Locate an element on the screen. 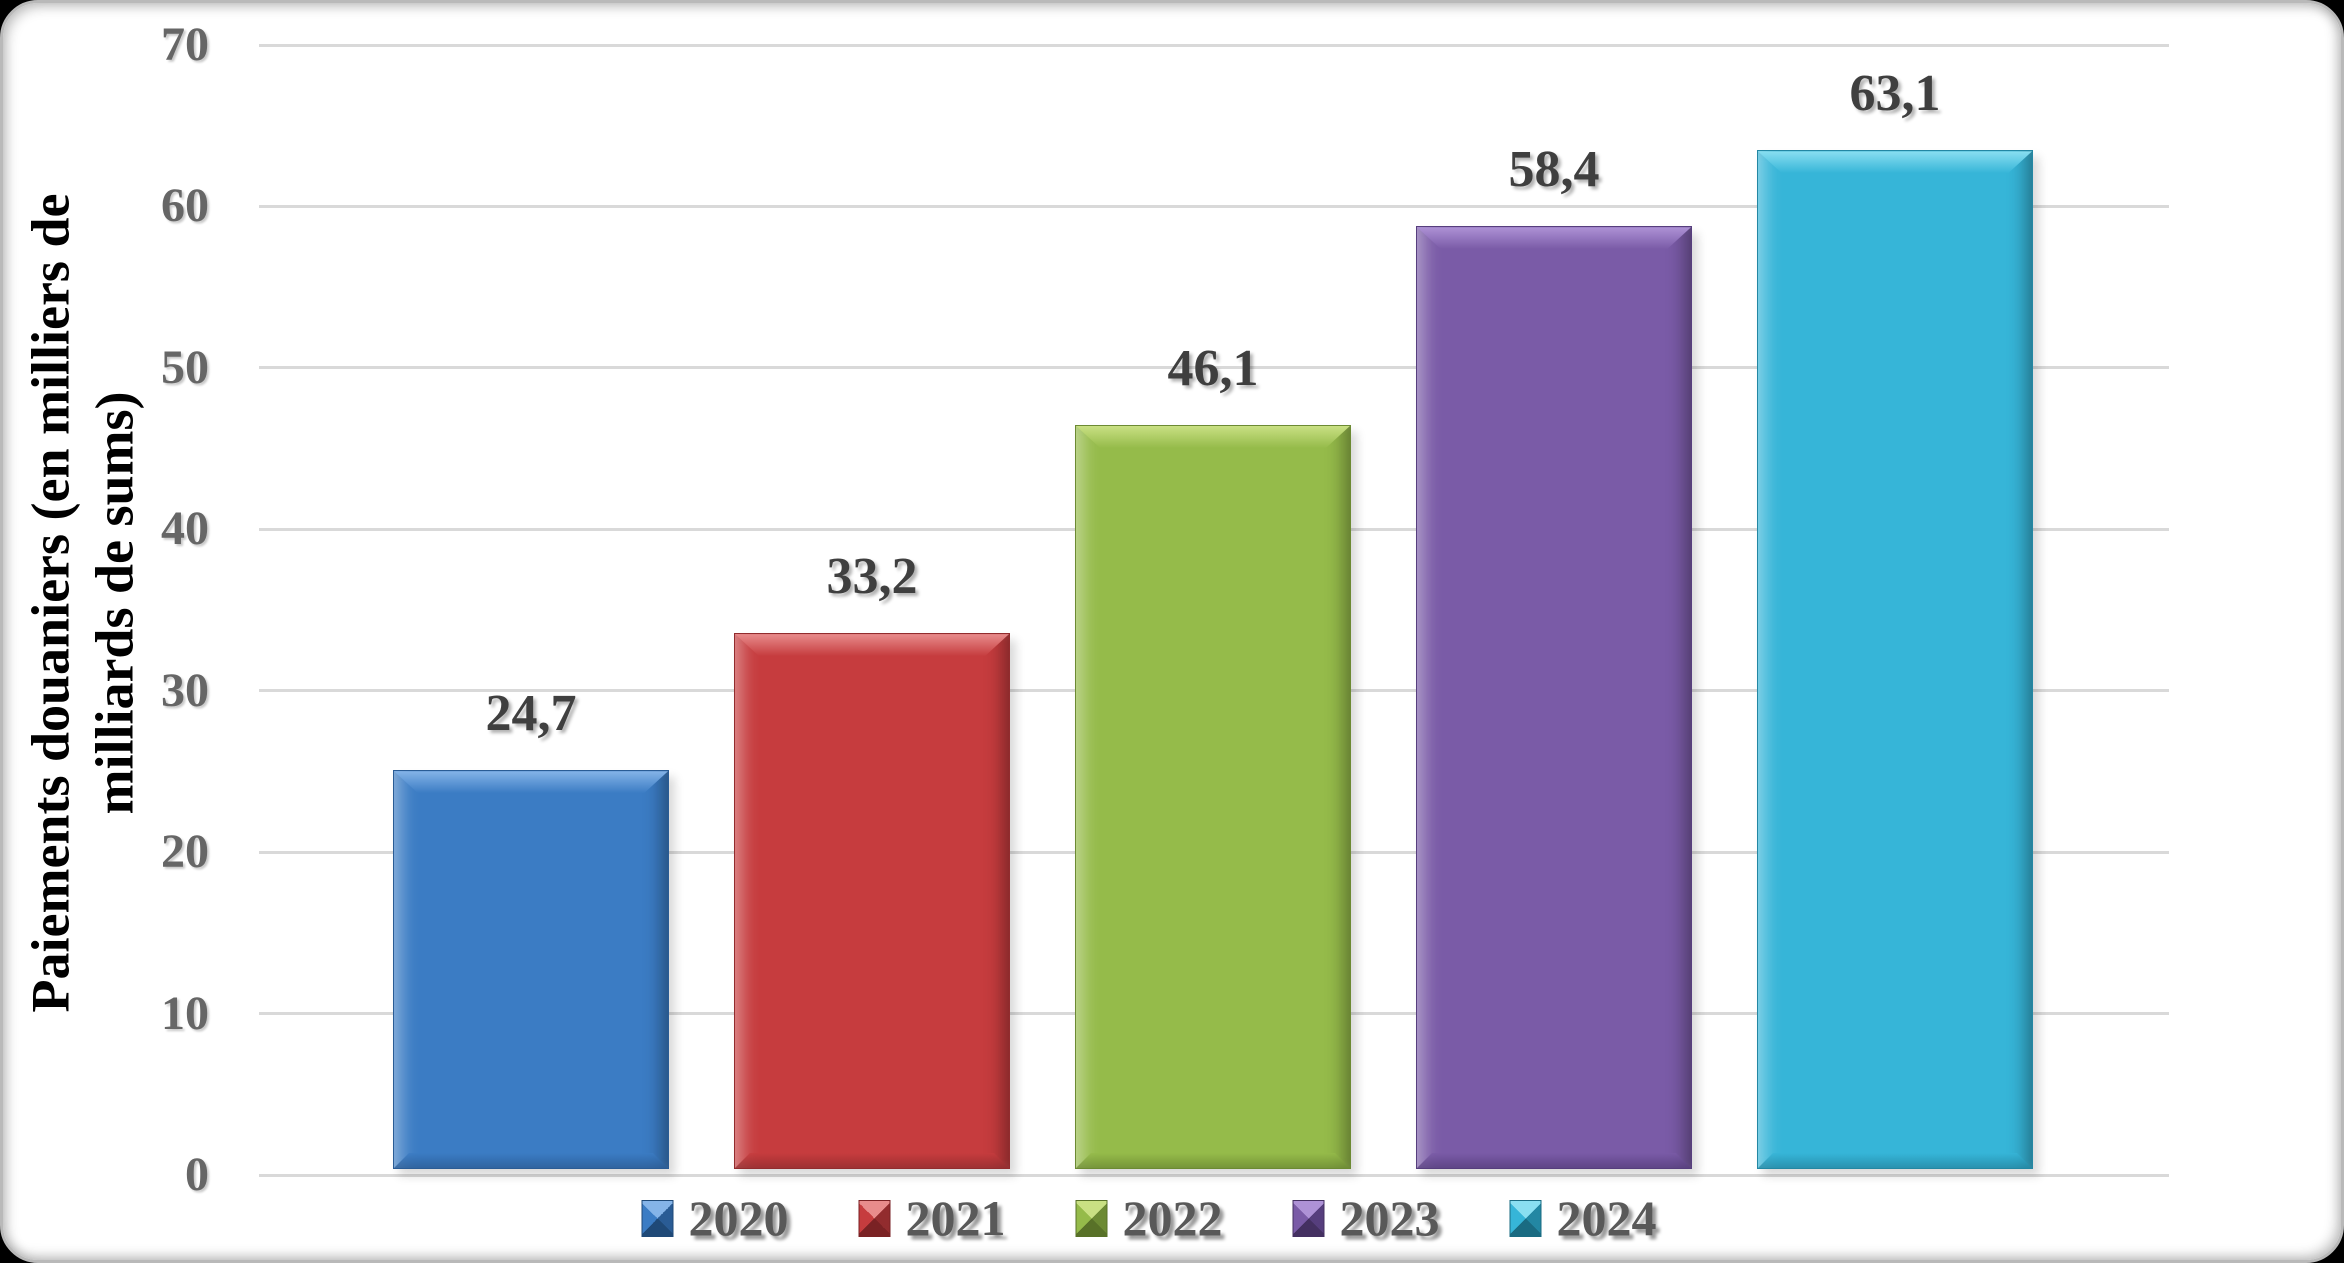 The height and width of the screenshot is (1263, 2344). legend-swatch-2021 is located at coordinates (874, 1218).